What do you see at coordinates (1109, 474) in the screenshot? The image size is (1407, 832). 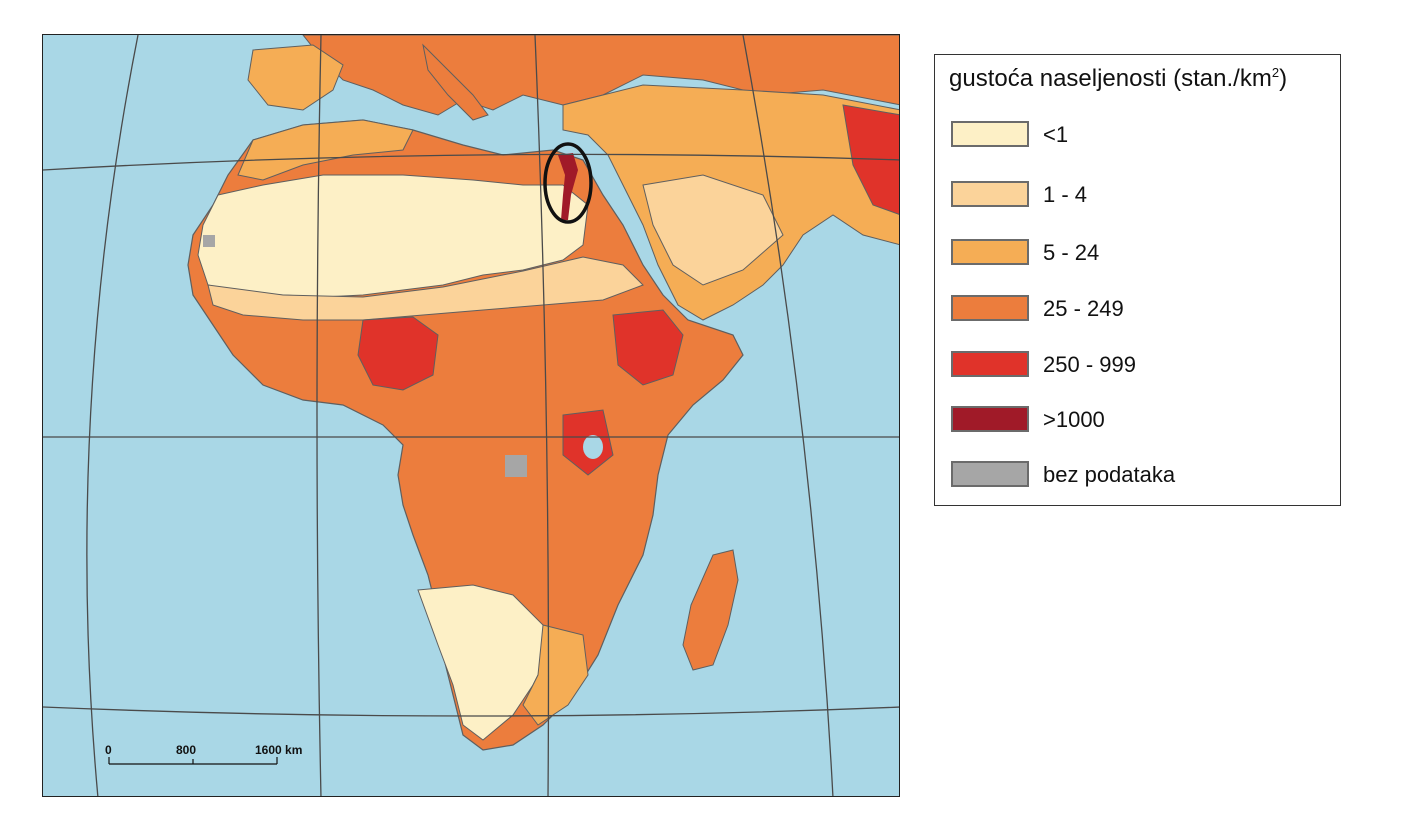 I see `legend-label: bez podataka` at bounding box center [1109, 474].